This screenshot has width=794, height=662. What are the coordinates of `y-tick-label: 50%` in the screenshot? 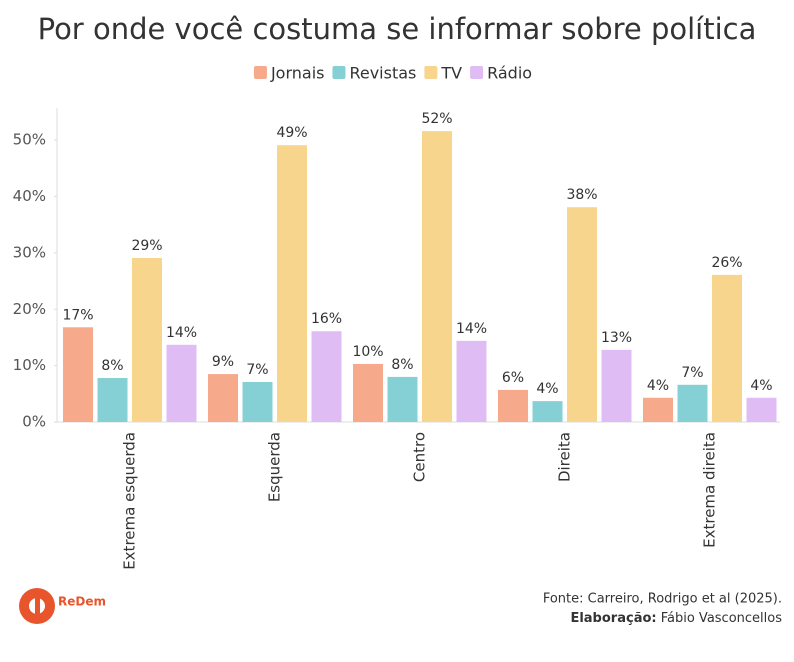 It's located at (29, 140).